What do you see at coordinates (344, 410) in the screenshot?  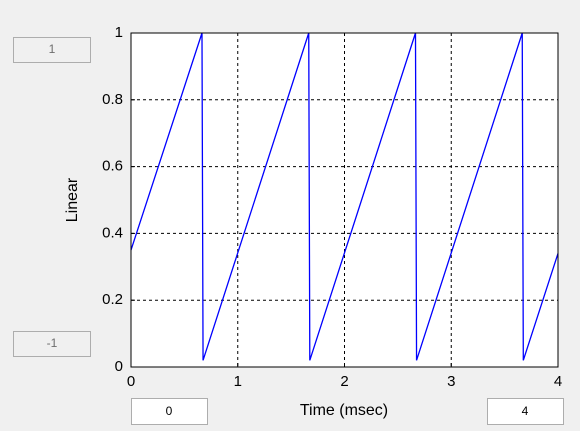 I see `x-axis-label: Time (msec)` at bounding box center [344, 410].